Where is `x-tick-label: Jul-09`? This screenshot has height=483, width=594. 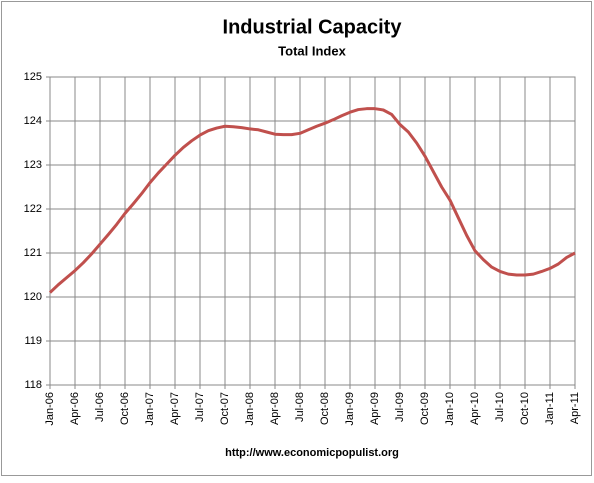 x-tick-label: Jul-09 is located at coordinates (400, 407).